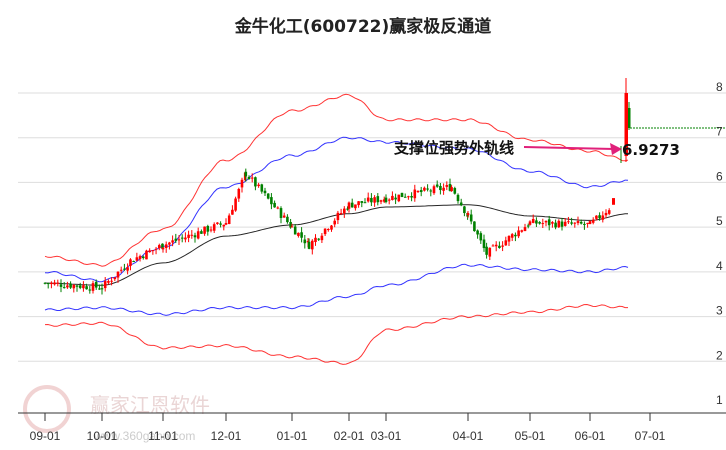  I want to click on annotation-value: 6.9273, so click(651, 150).